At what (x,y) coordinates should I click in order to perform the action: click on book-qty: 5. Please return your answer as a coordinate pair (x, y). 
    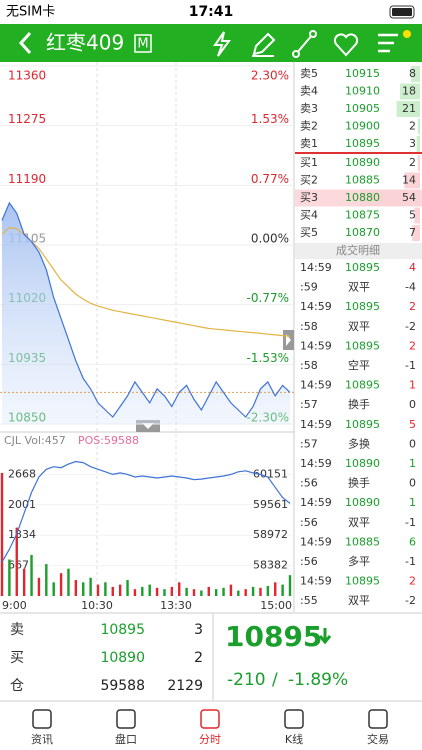
    Looking at the image, I should click on (412, 215).